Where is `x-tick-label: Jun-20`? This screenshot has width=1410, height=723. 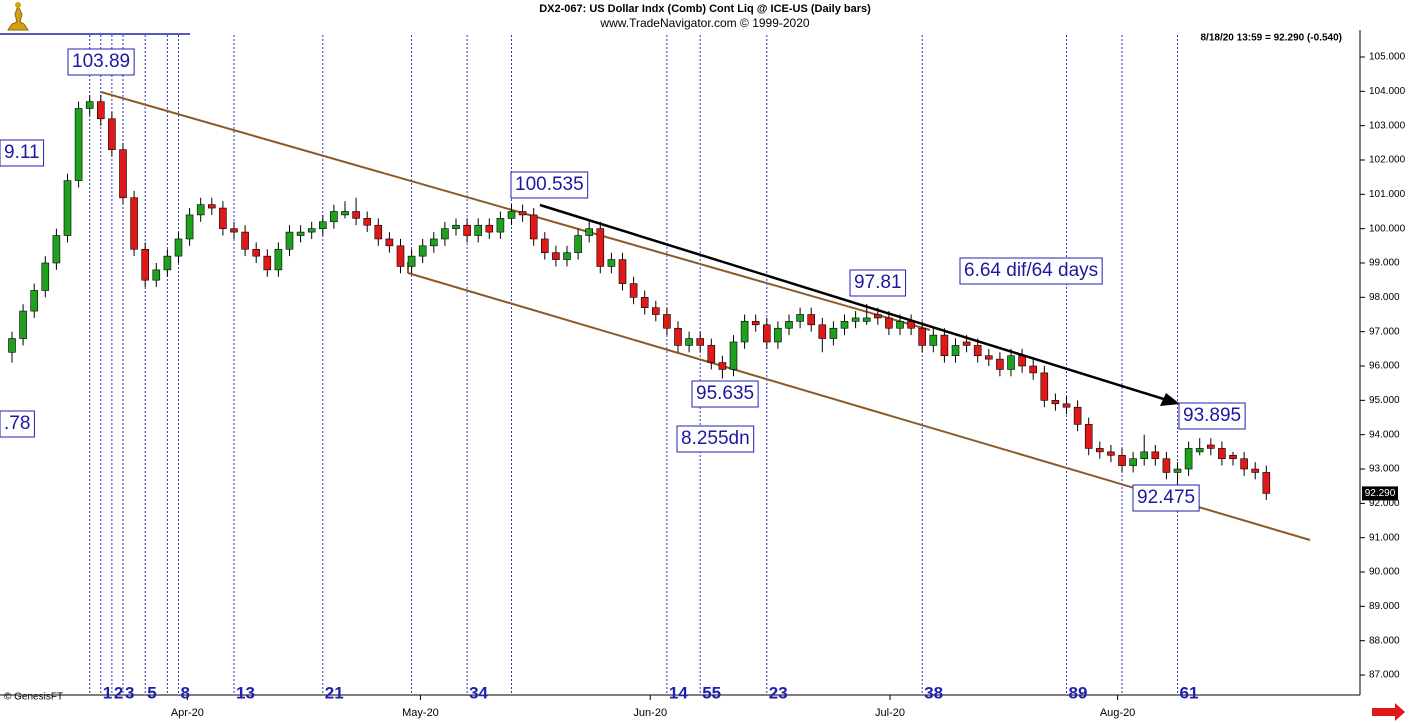
x-tick-label: Jun-20 is located at coordinates (650, 713).